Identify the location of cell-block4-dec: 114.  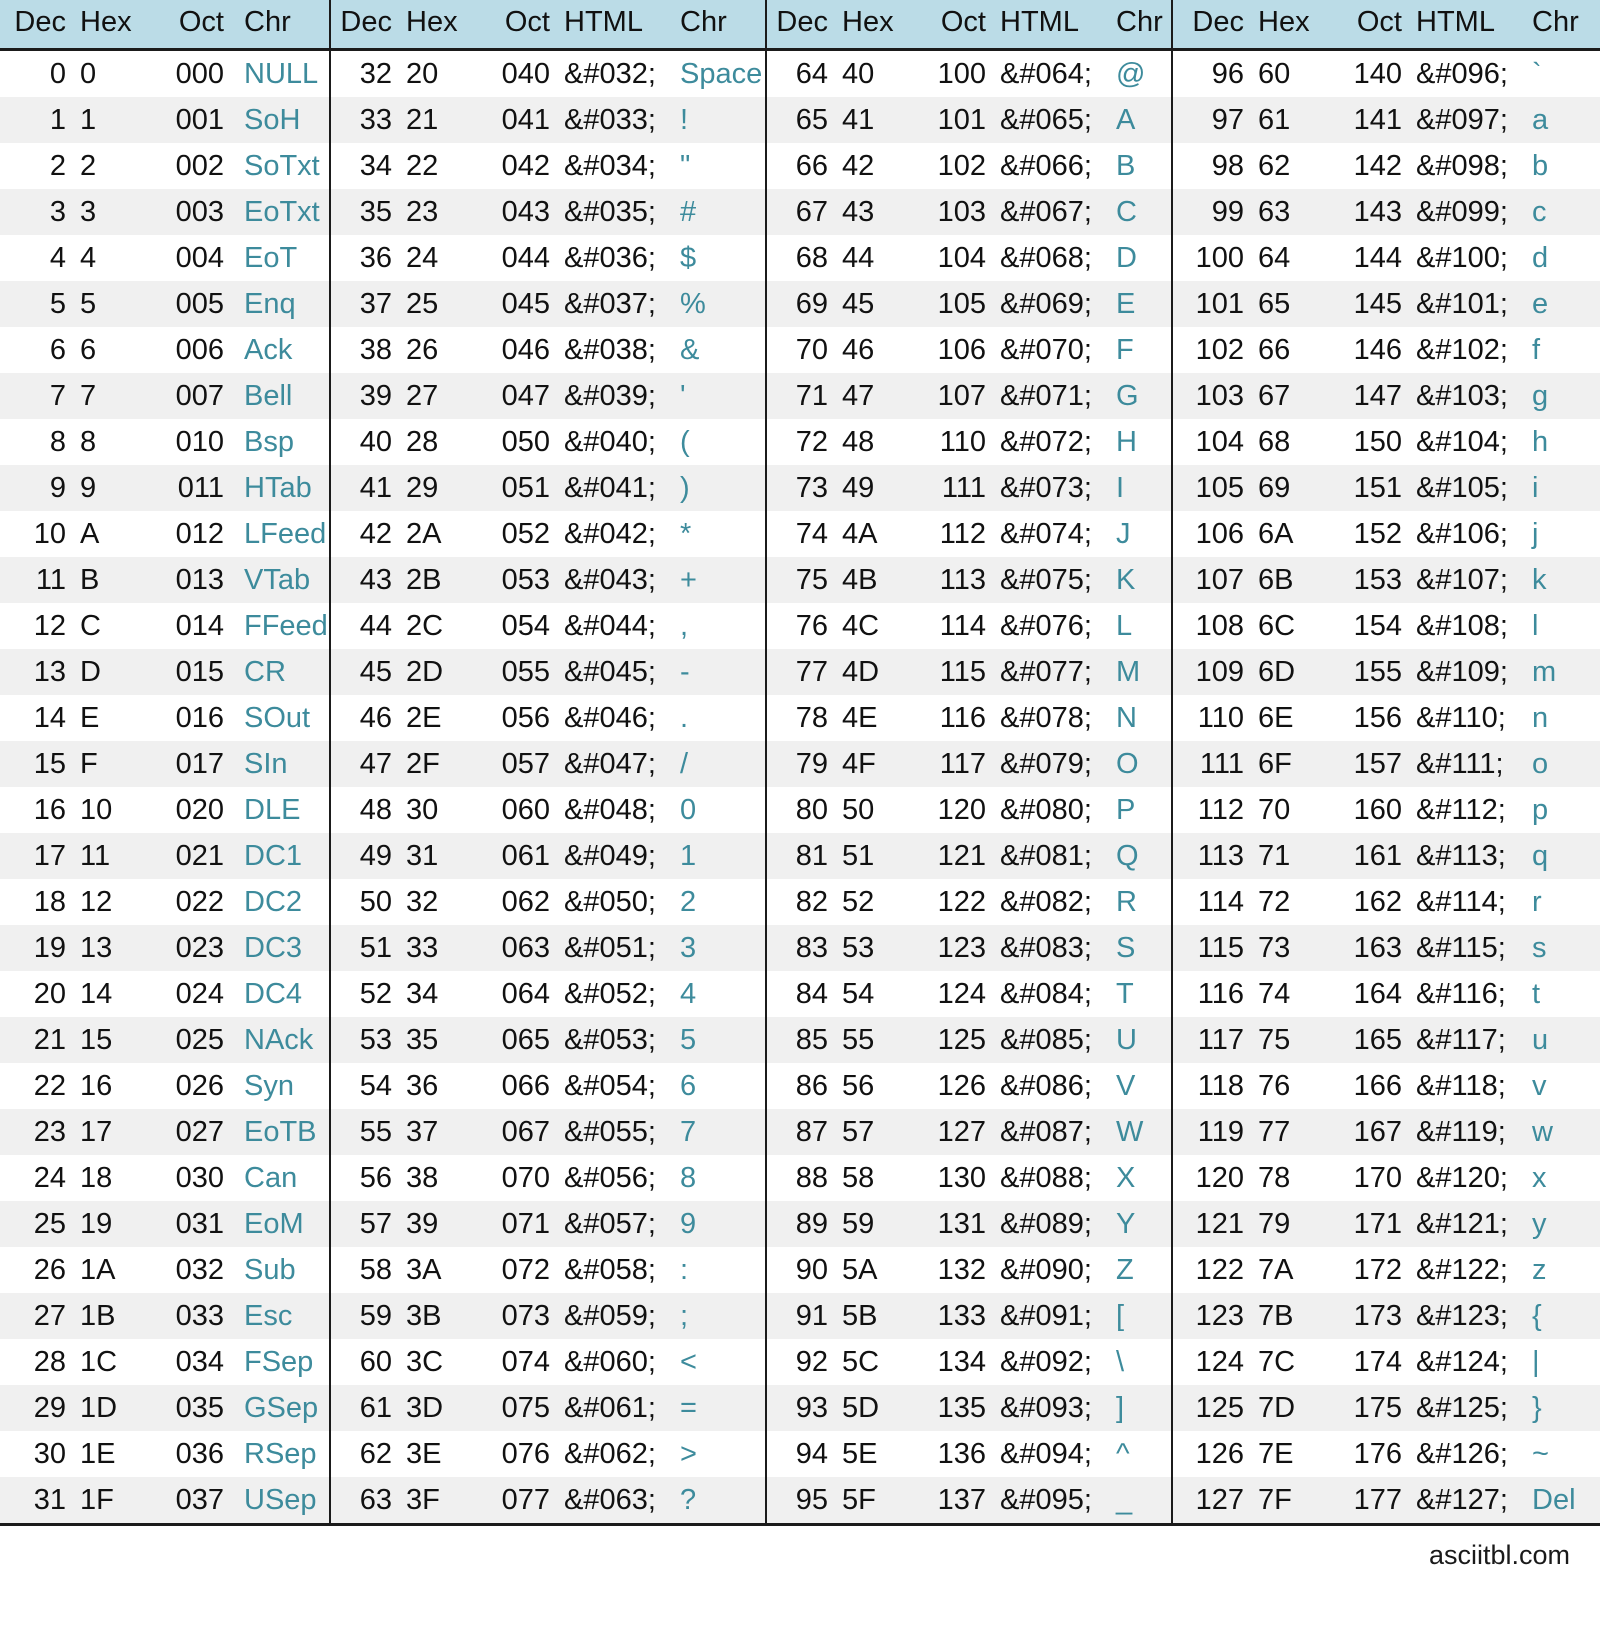
(1212, 902).